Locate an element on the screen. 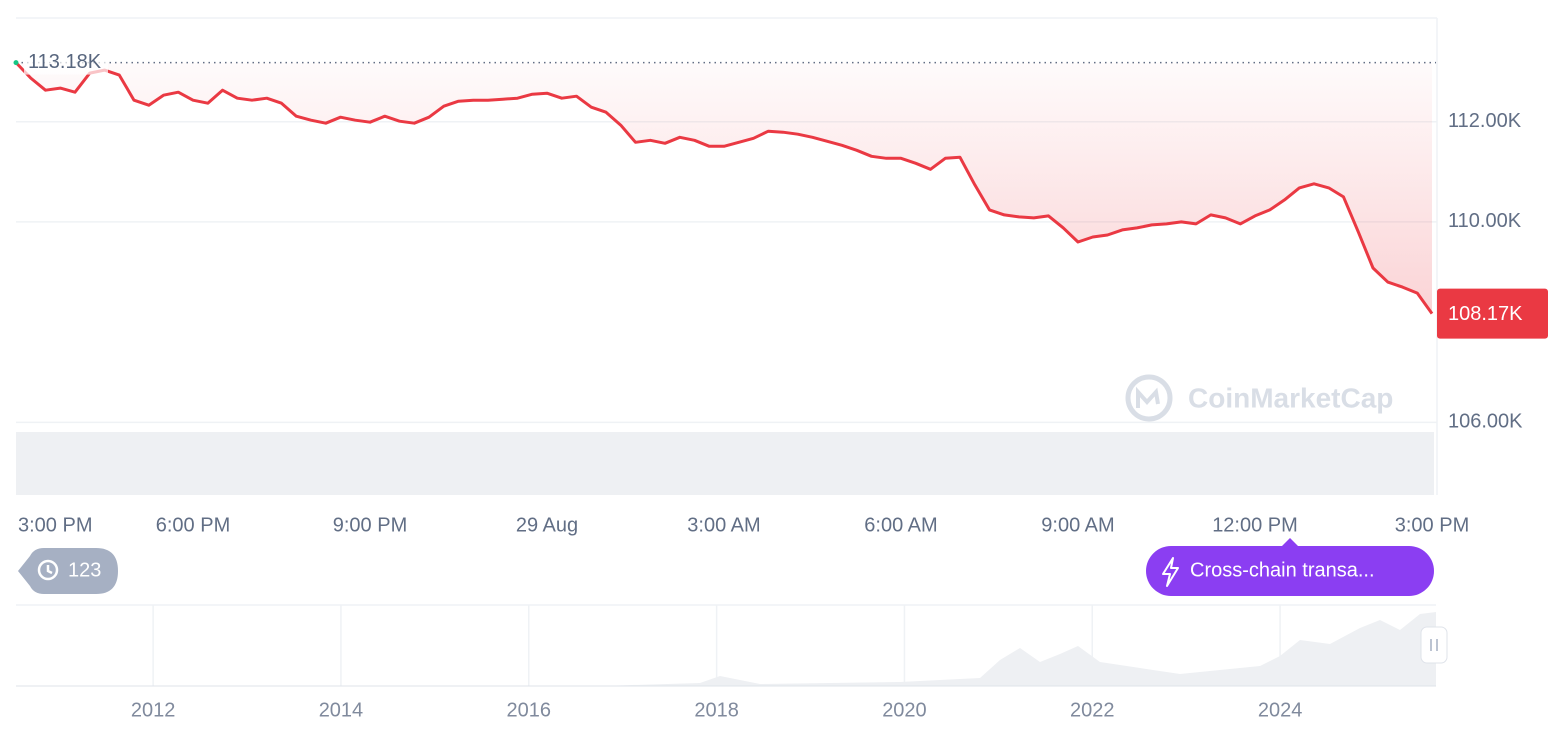 This screenshot has height=732, width=1566. nav-tick-label: 2020 is located at coordinates (904, 710).